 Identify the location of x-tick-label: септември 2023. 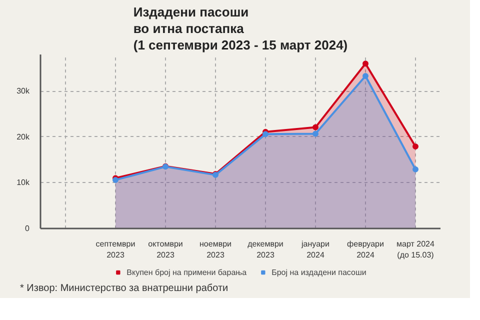
(116, 250).